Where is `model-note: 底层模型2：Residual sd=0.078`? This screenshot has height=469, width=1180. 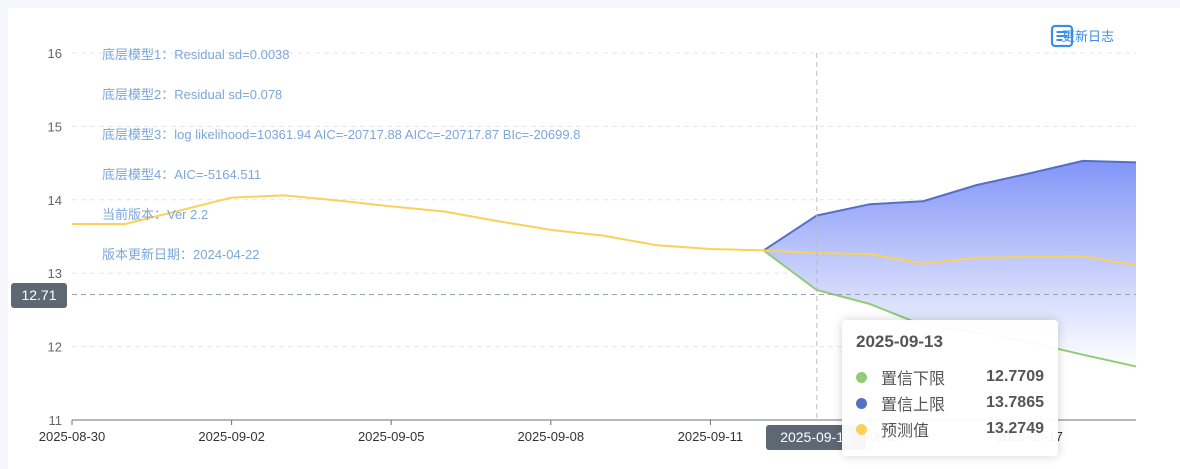
model-note: 底层模型2：Residual sd=0.078 is located at coordinates (192, 94).